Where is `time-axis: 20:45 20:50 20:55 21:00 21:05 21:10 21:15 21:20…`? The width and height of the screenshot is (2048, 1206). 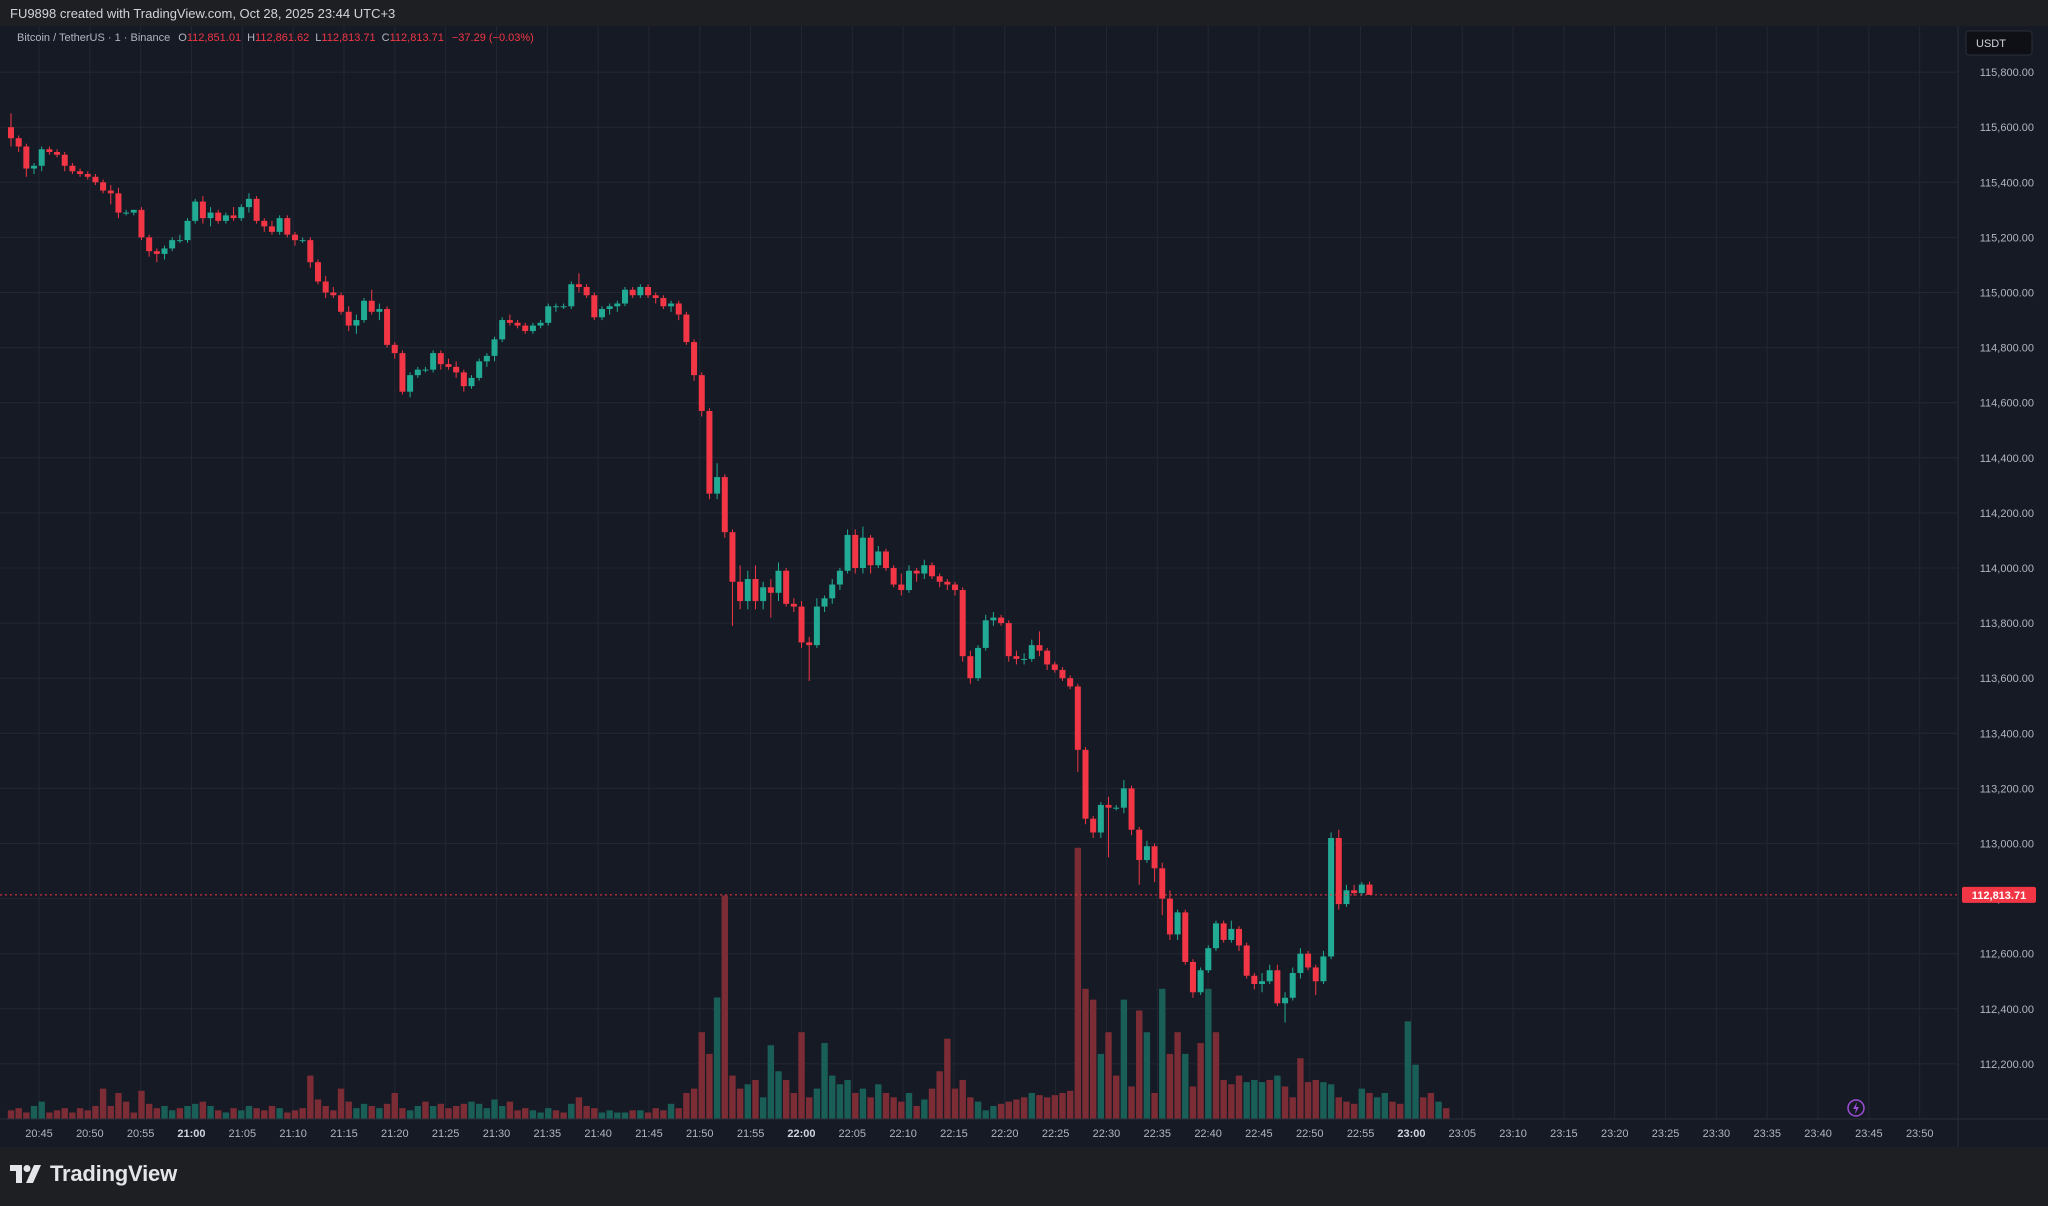
time-axis: 20:45 20:50 20:55 21:00 21:05 21:10 21:15 21:20… is located at coordinates (979, 1134).